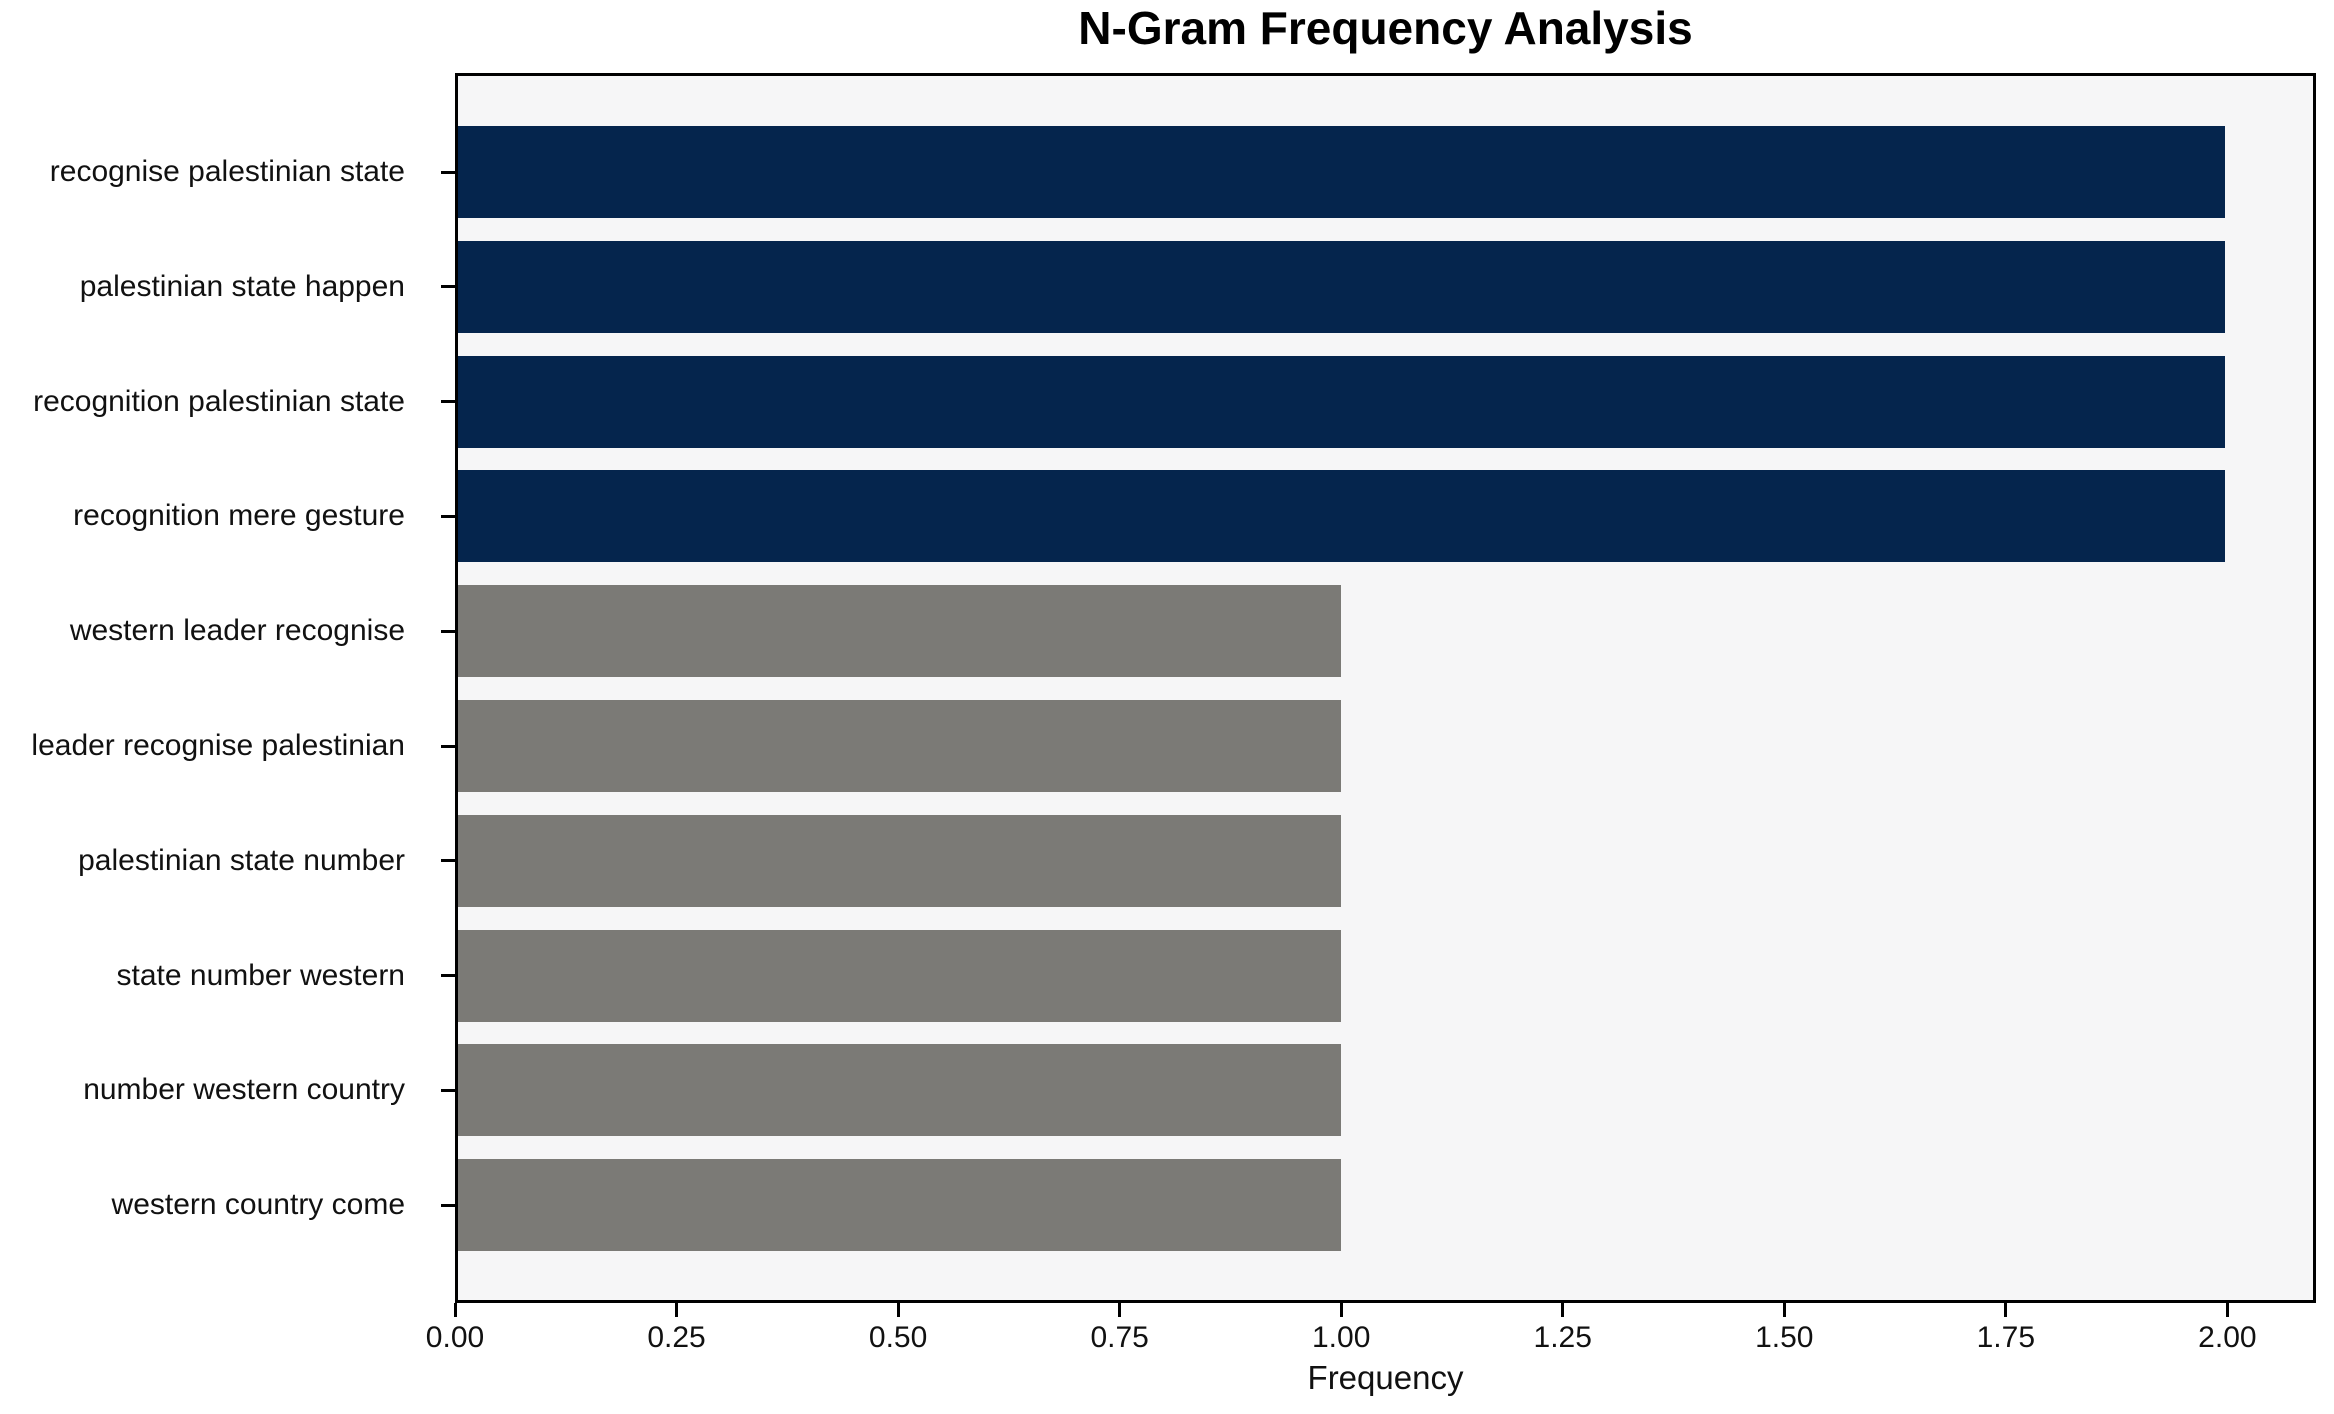  Describe the element at coordinates (1784, 1337) in the screenshot. I see `x-tick-label: 1.50` at that location.